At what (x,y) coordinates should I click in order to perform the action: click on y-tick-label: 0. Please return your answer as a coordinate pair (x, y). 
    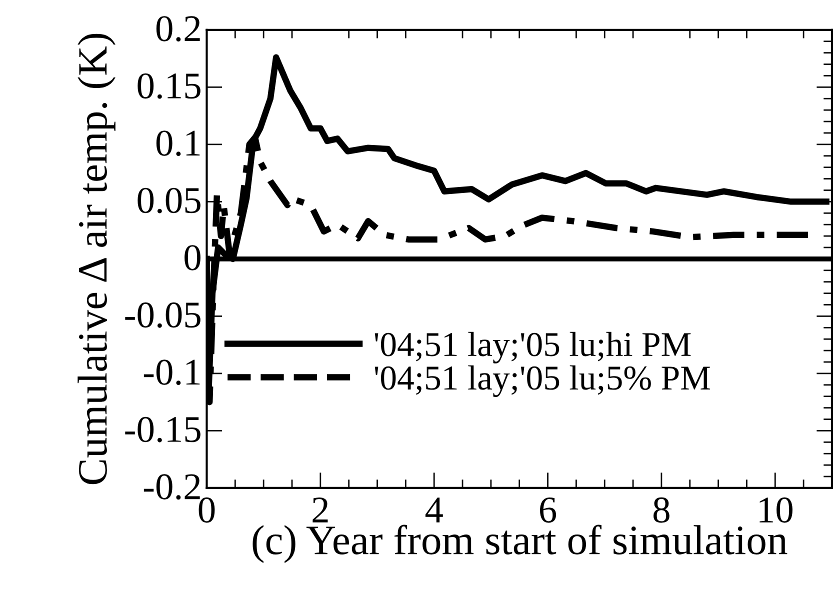
    Looking at the image, I should click on (192, 257).